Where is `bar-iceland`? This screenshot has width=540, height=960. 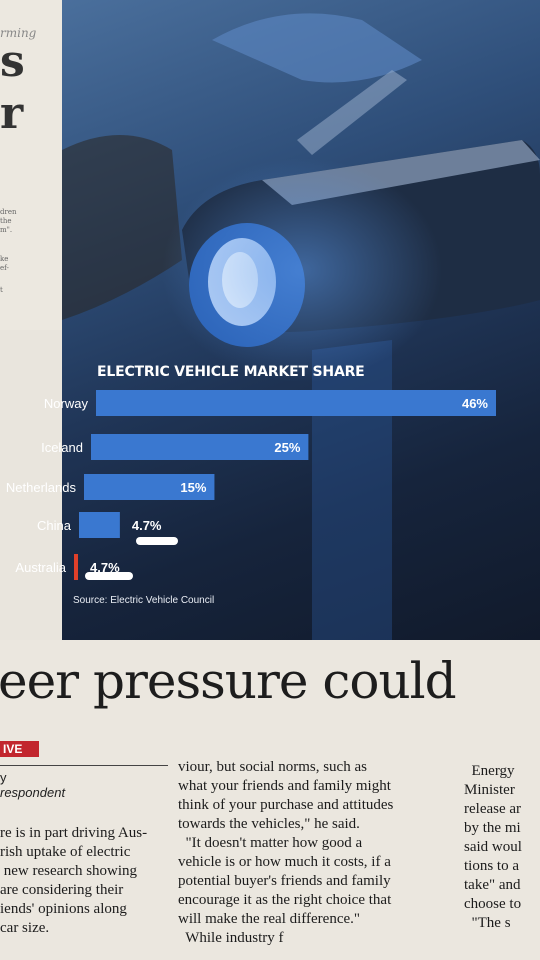
bar-iceland is located at coordinates (200, 447).